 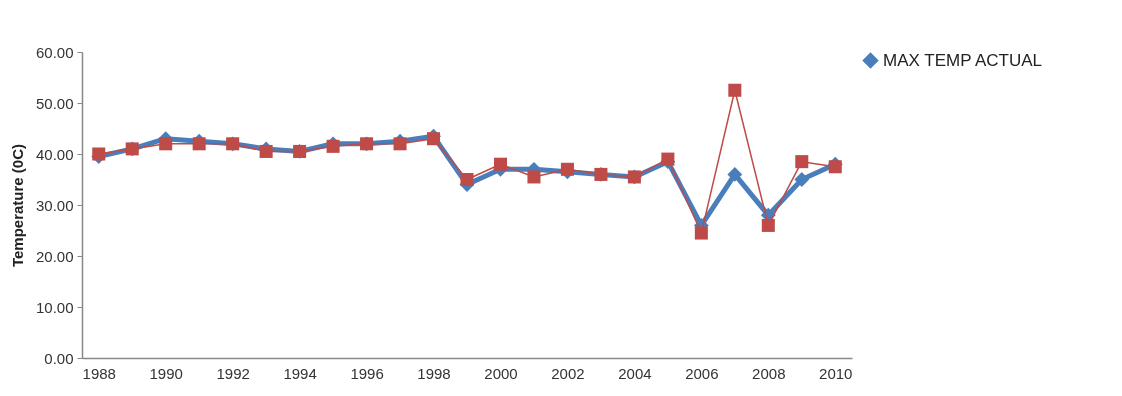 What do you see at coordinates (54, 154) in the screenshot?
I see `y-tick-label: 40.00` at bounding box center [54, 154].